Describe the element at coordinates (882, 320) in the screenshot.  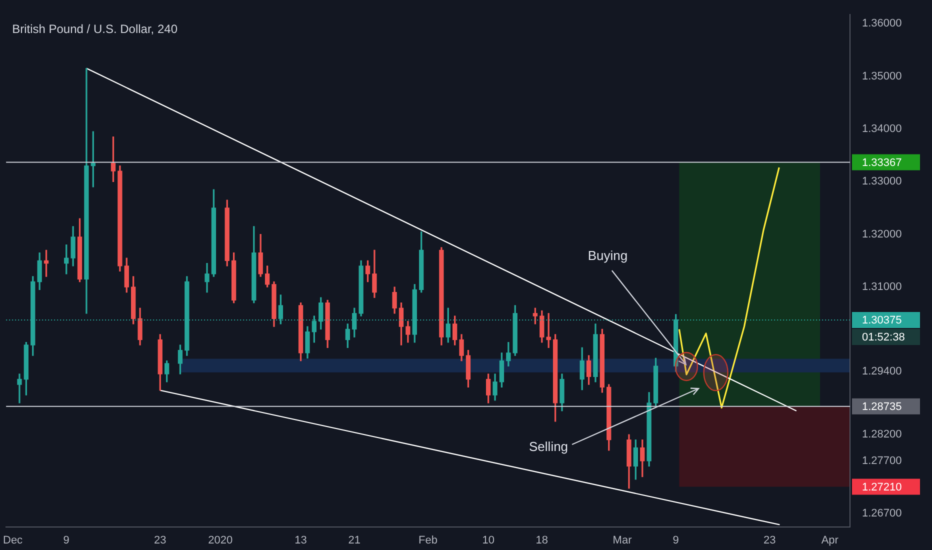
I see `ref-line-label: 1.30375` at that location.